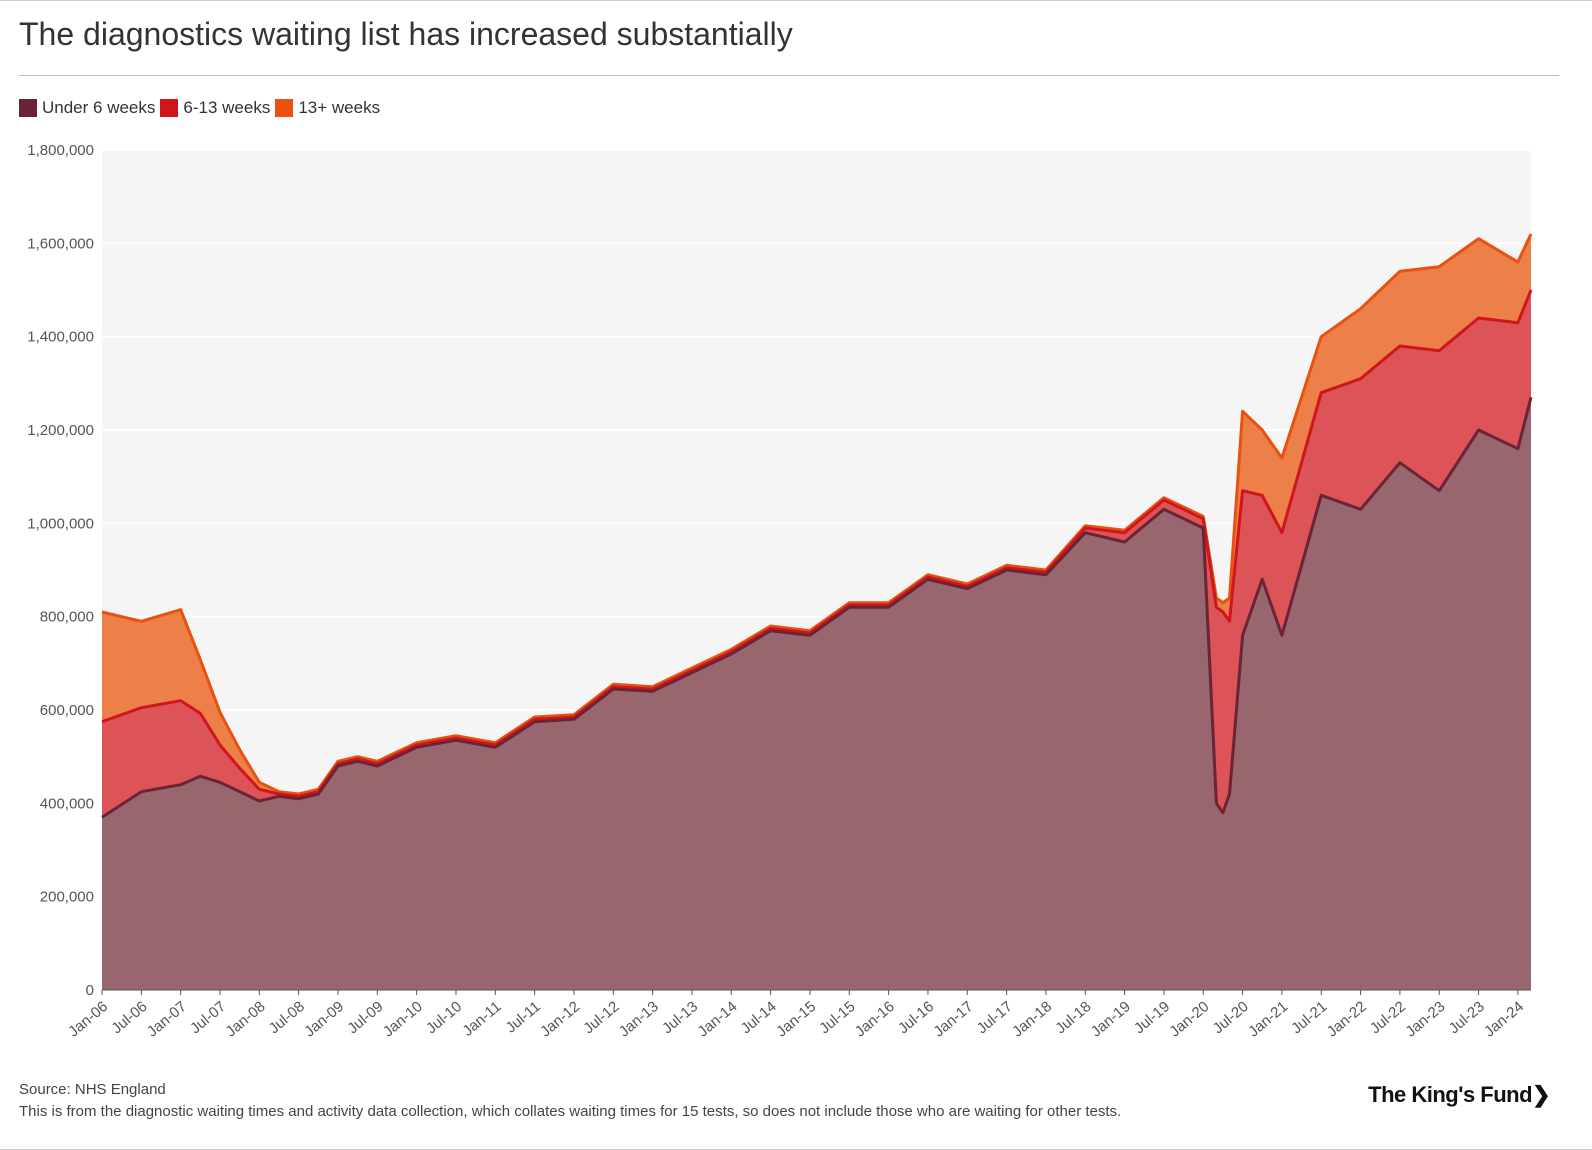  Describe the element at coordinates (90, 990) in the screenshot. I see `y-tick-label: 0` at that location.